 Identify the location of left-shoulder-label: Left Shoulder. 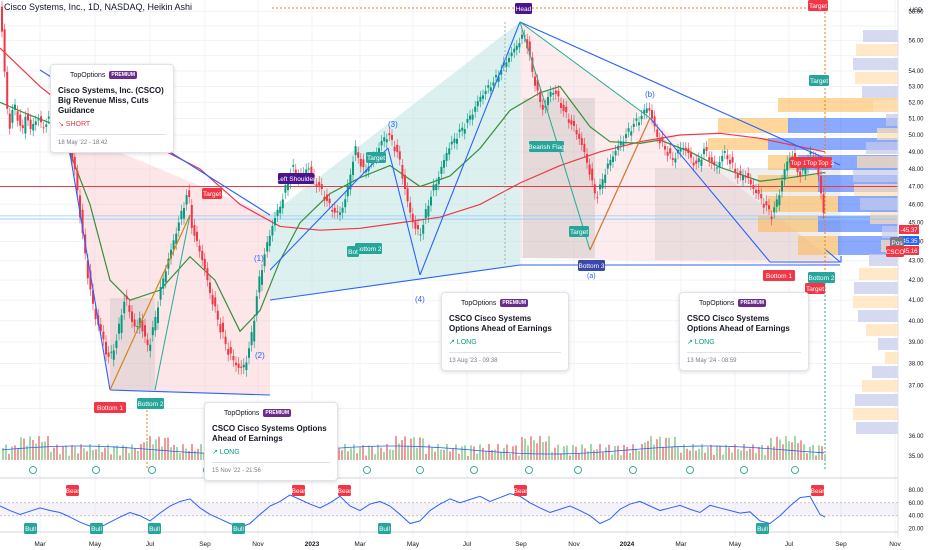
(297, 178).